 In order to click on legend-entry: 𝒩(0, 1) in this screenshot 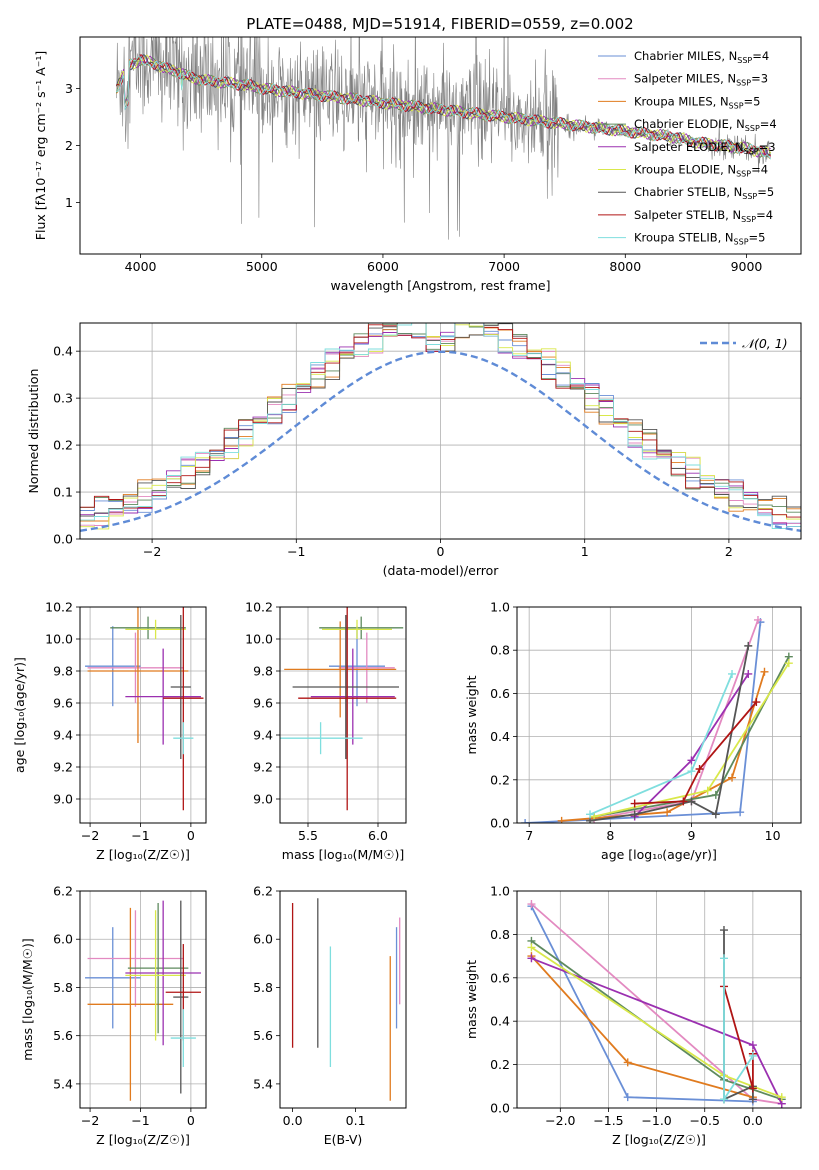, I will do `click(765, 343)`.